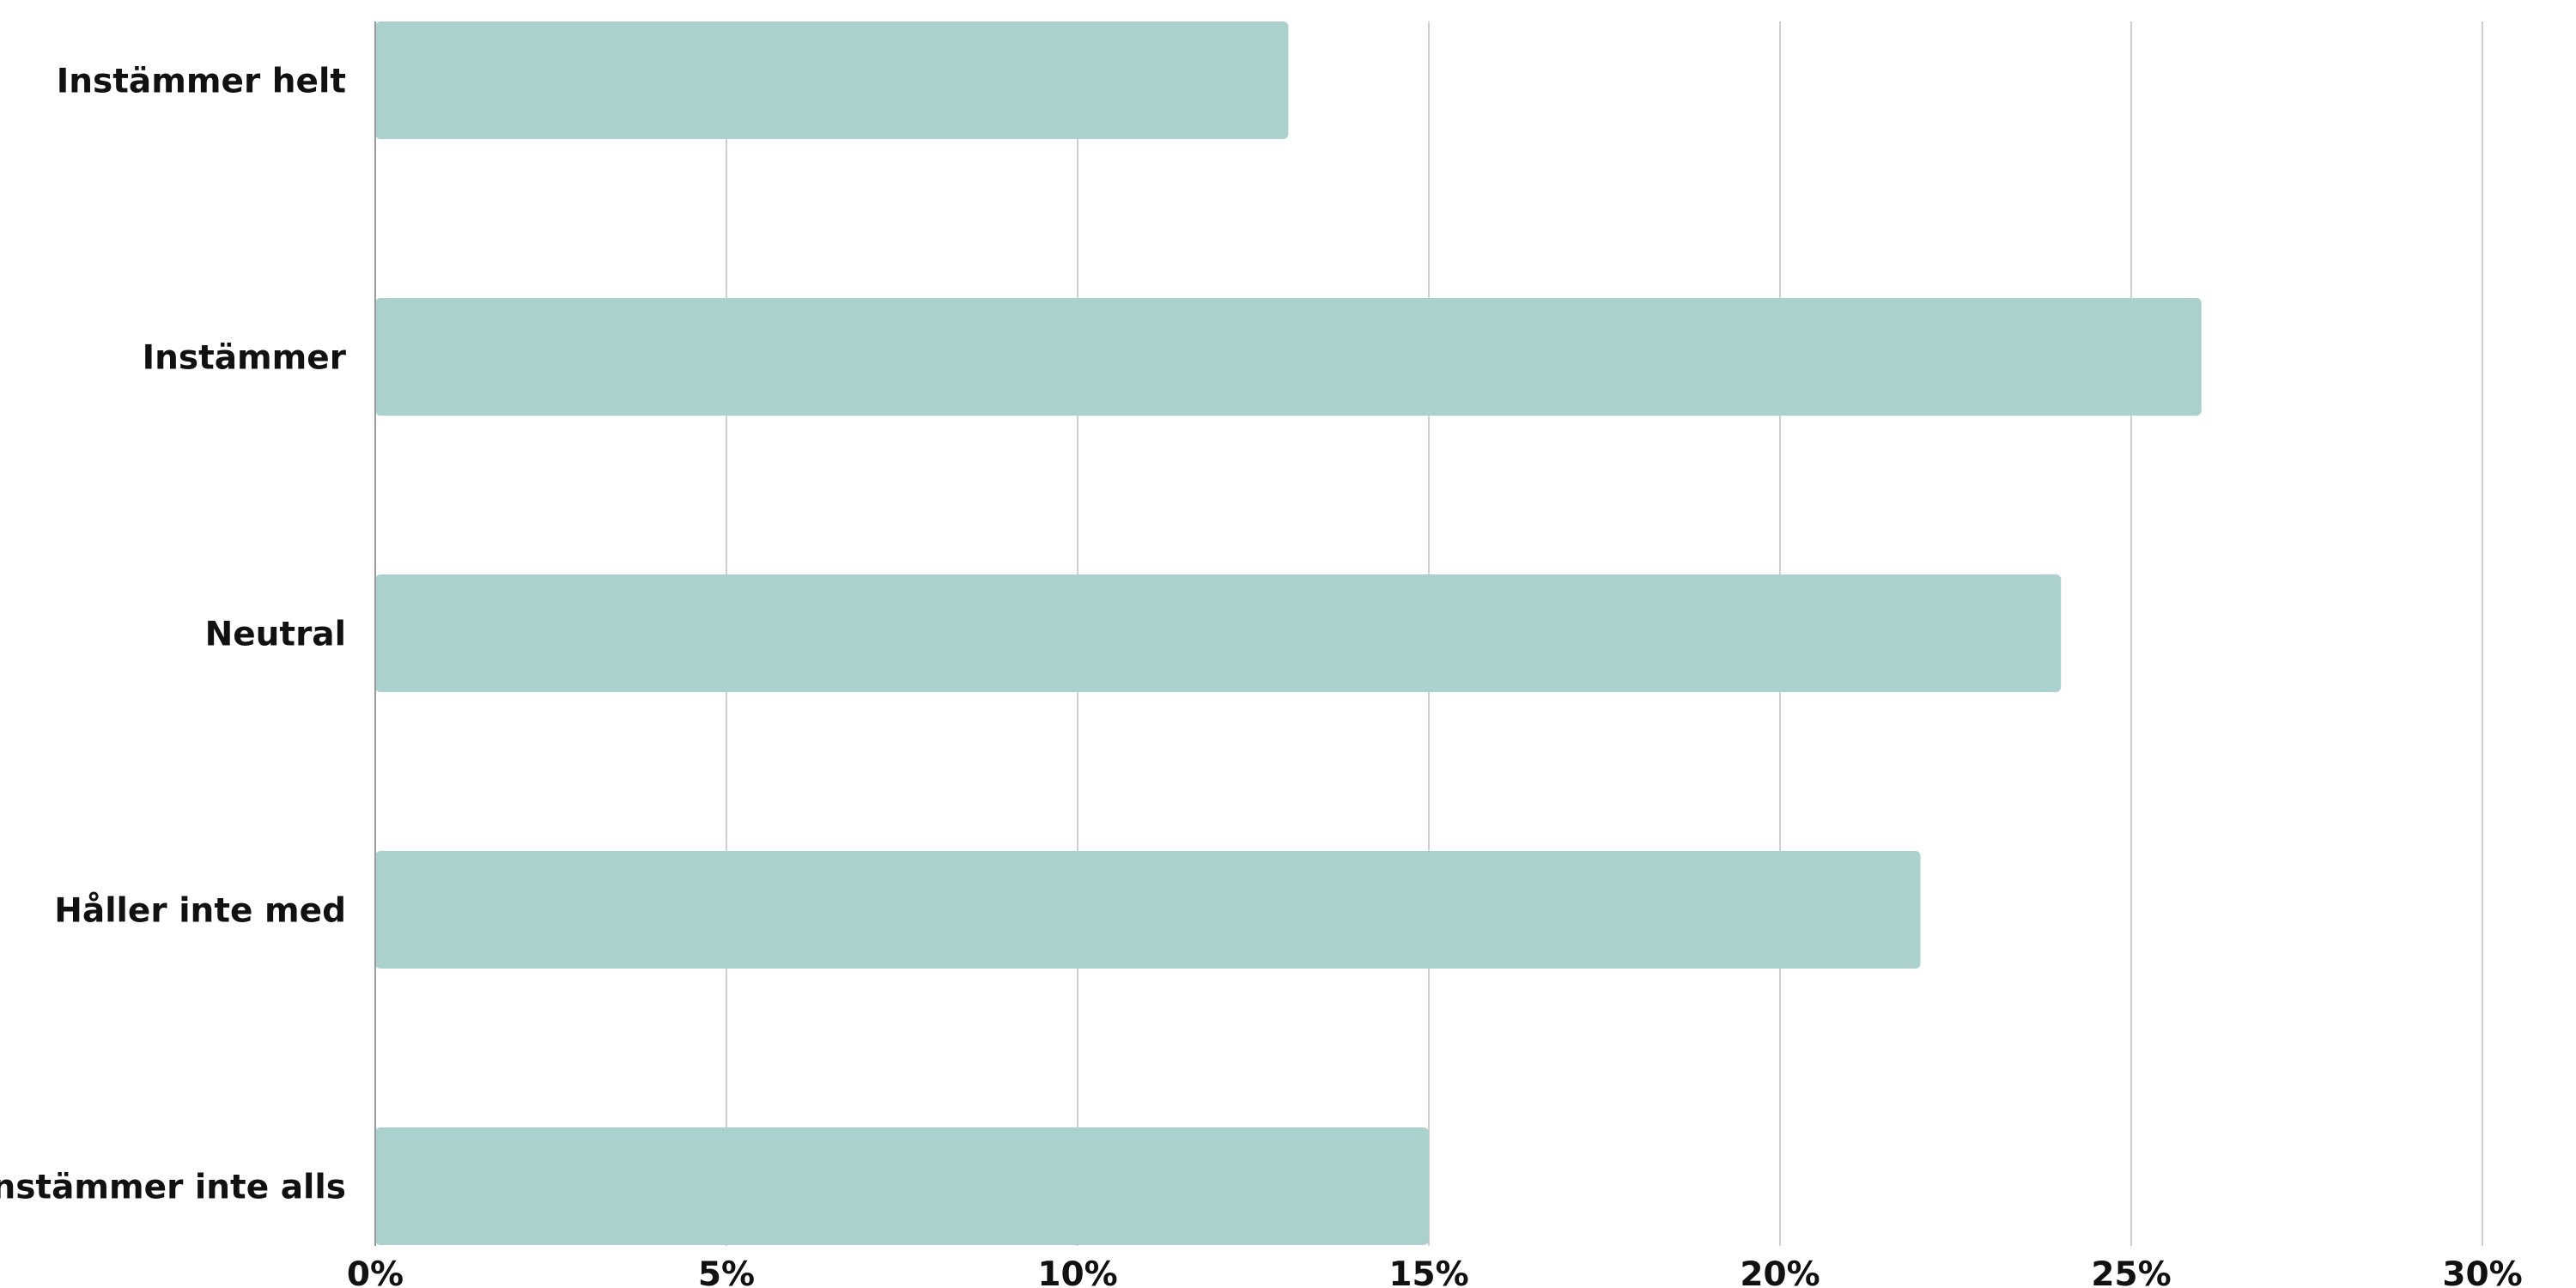 This screenshot has height=1288, width=2576. I want to click on x-tick-label: 5%, so click(726, 1272).